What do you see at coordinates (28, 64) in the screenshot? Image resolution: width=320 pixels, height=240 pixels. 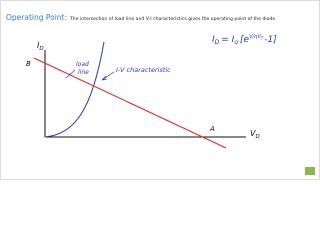 I see `point-b-label: B` at bounding box center [28, 64].